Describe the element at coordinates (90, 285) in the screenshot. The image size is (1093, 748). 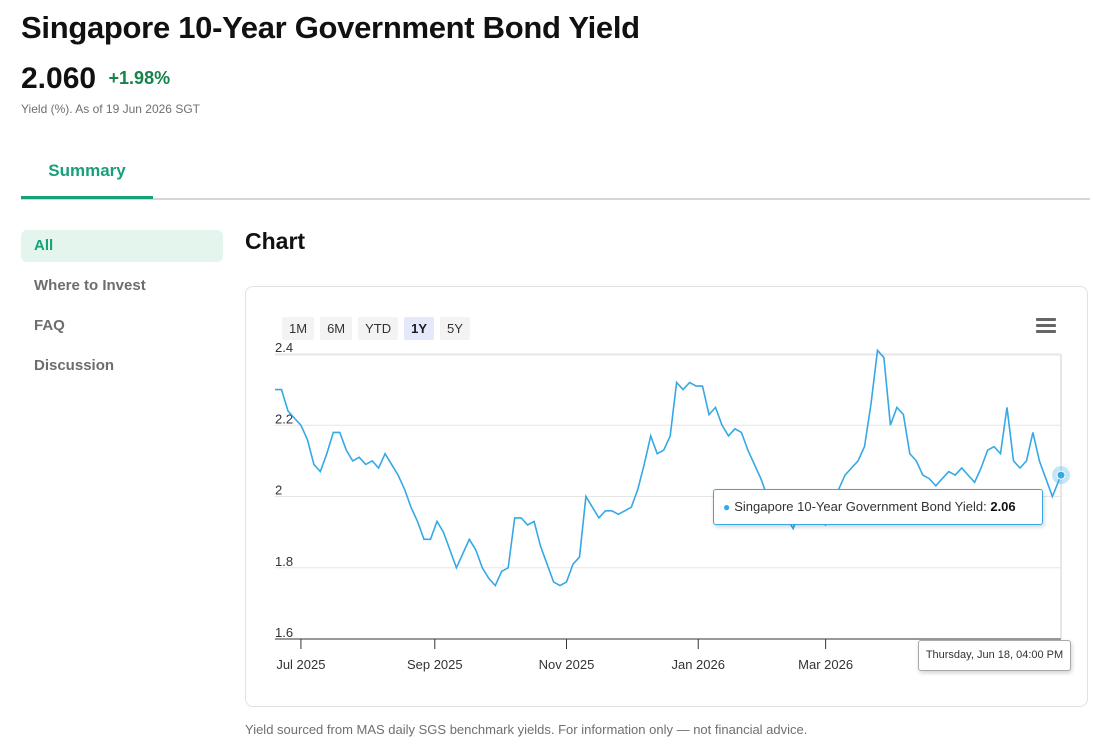
I see `sidenav-item-where-to-invest: Where to Invest` at that location.